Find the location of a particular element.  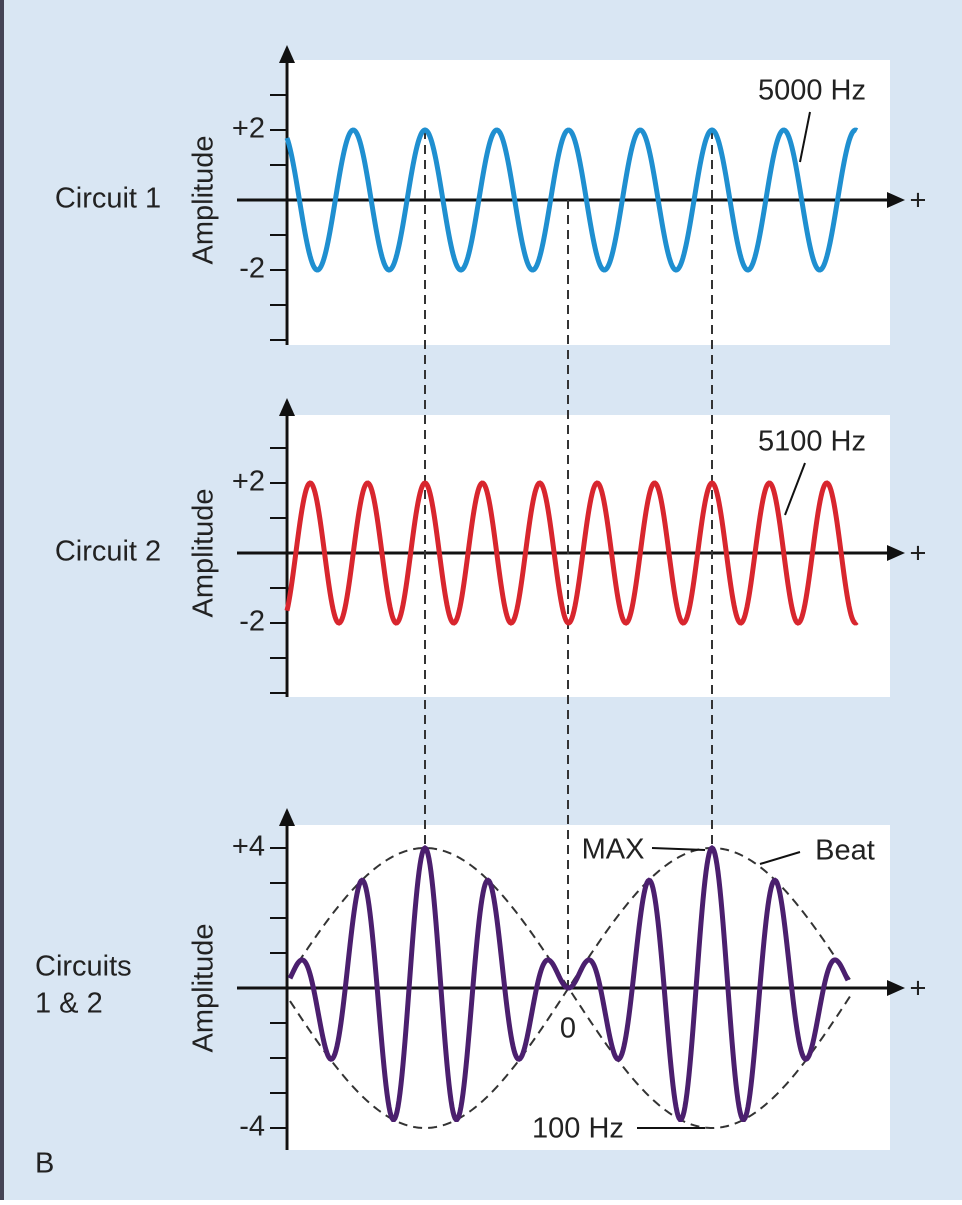

panel-label: 1 & 2 is located at coordinates (69, 1004).